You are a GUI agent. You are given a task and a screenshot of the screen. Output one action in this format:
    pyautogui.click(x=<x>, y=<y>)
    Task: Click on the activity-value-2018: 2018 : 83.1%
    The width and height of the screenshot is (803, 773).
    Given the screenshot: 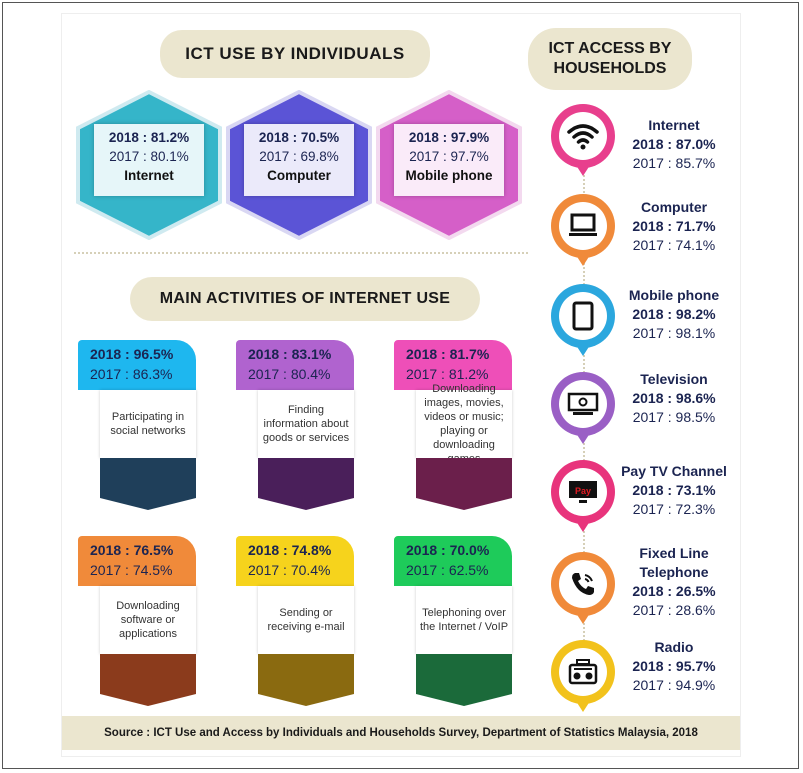 What is the action you would take?
    pyautogui.click(x=290, y=354)
    